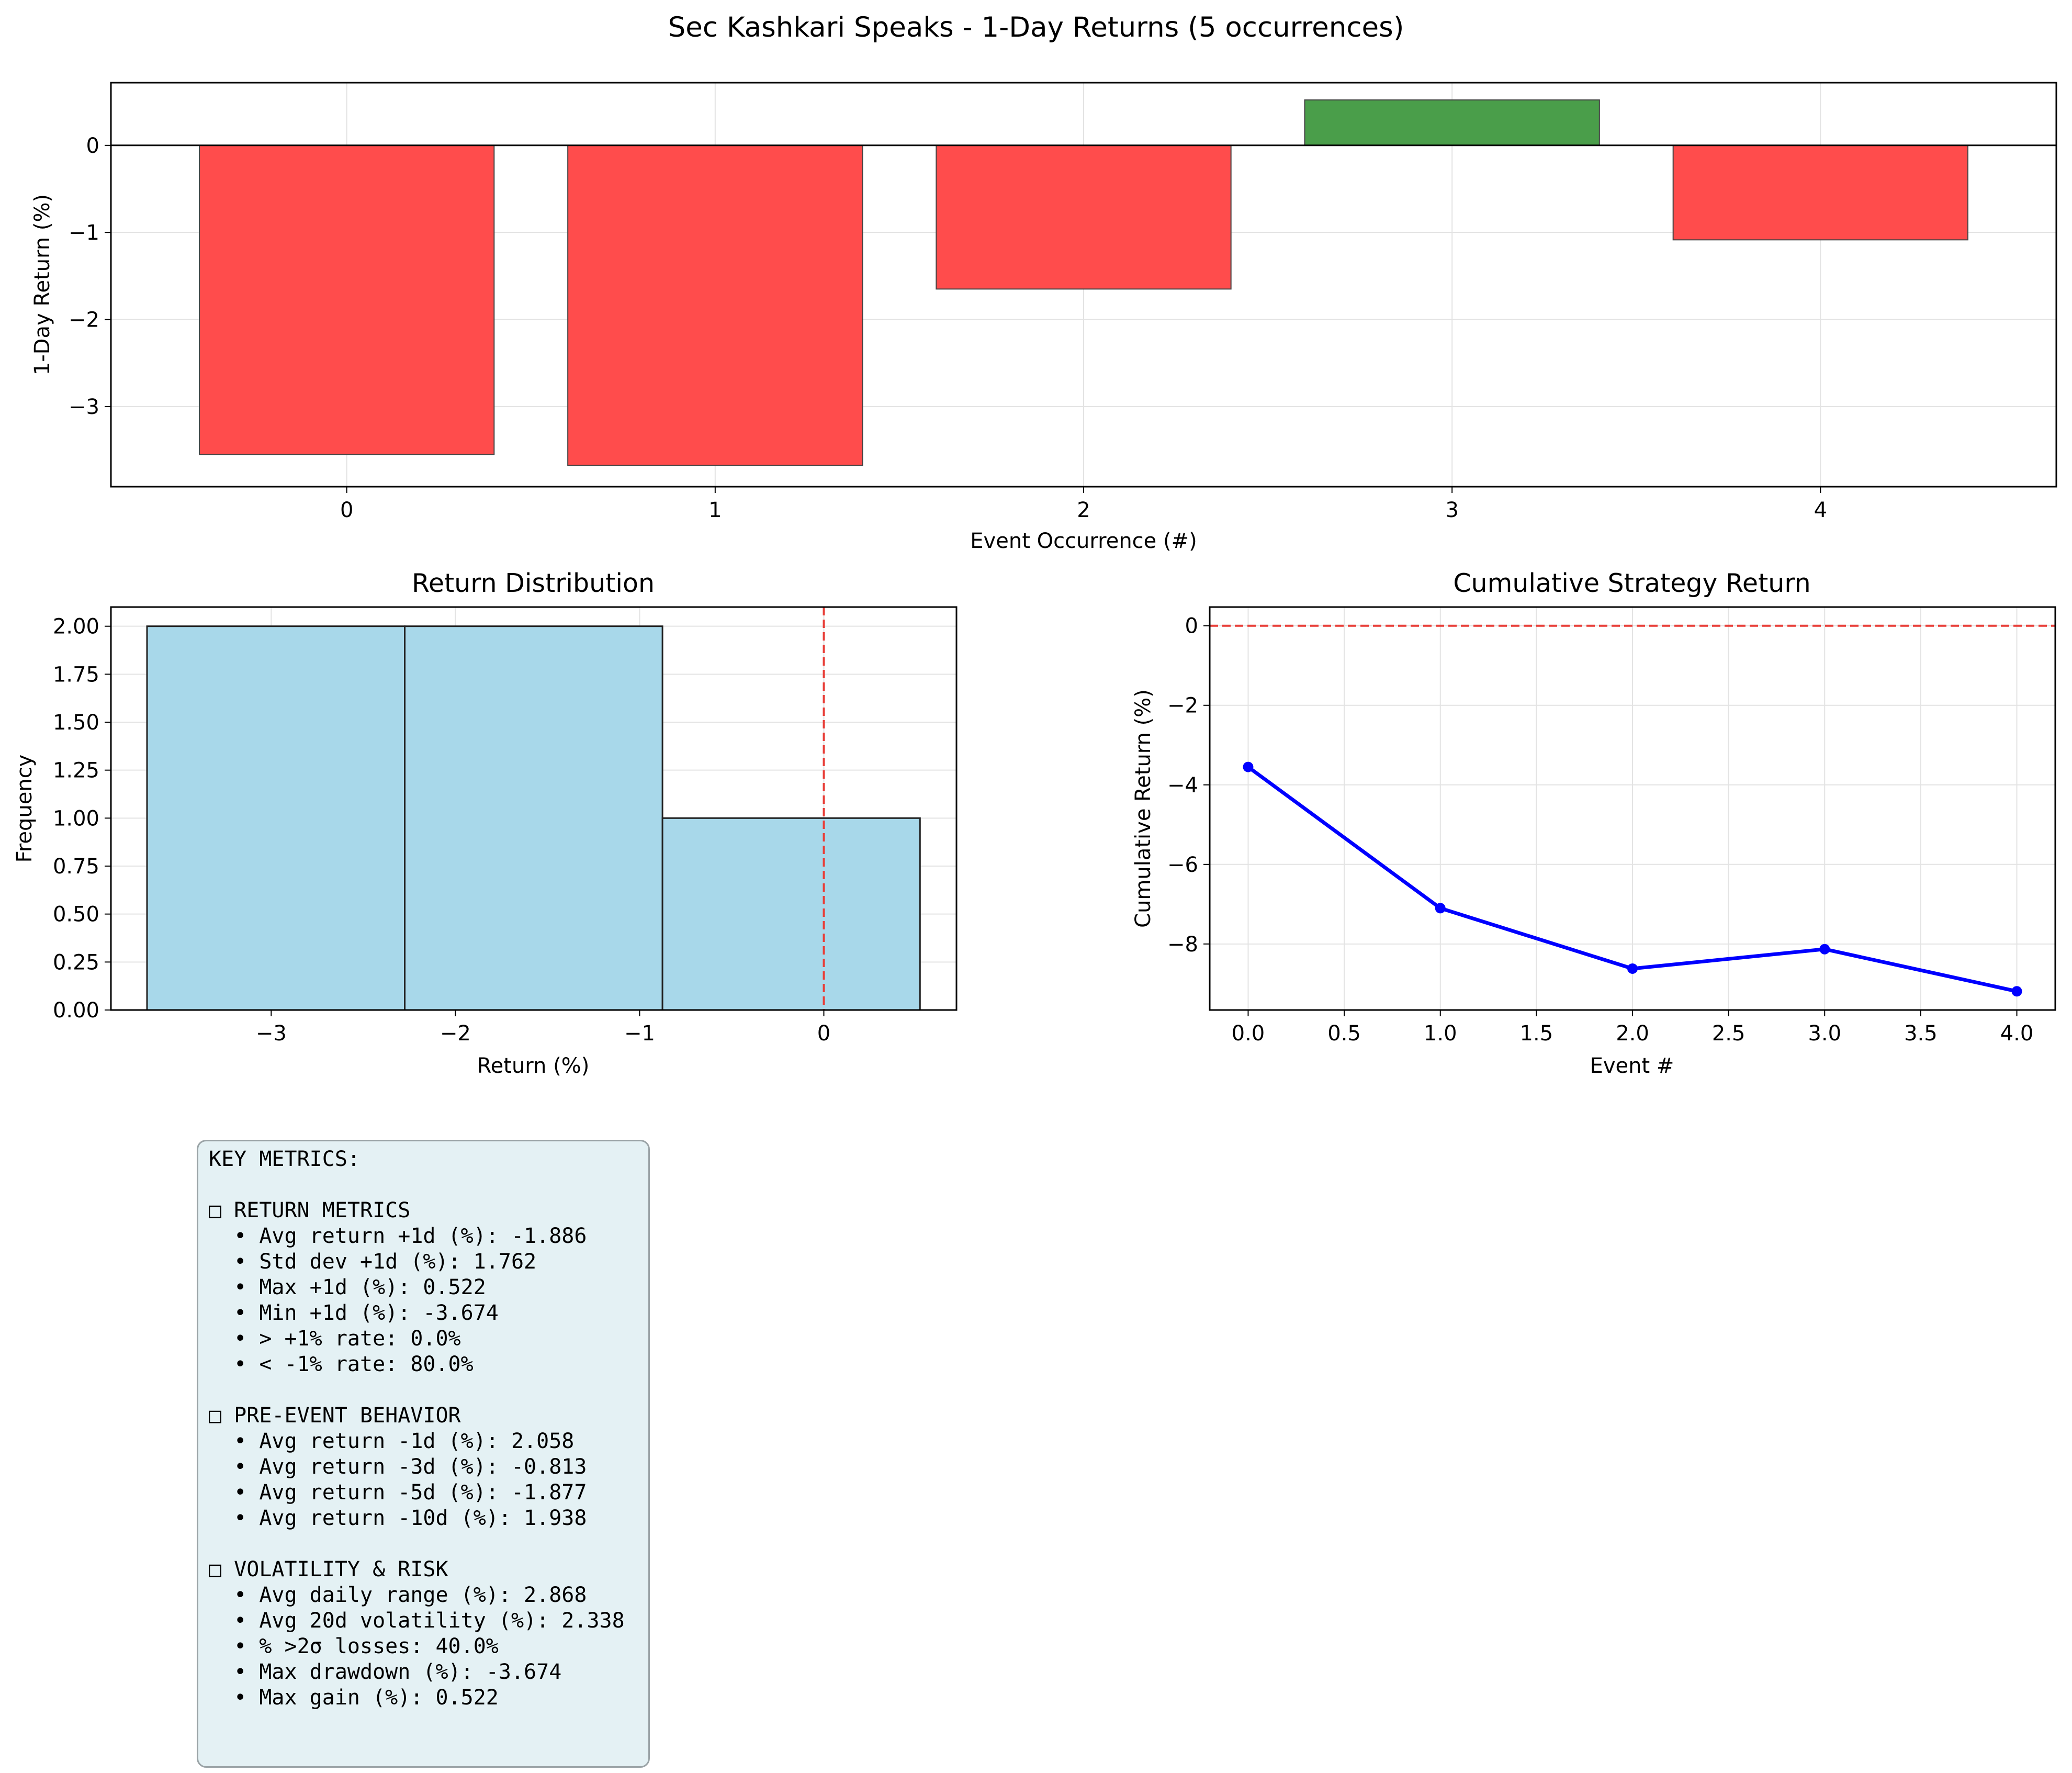  What do you see at coordinates (92, 146) in the screenshot?
I see `bar-chart-y-tick-label: 0` at bounding box center [92, 146].